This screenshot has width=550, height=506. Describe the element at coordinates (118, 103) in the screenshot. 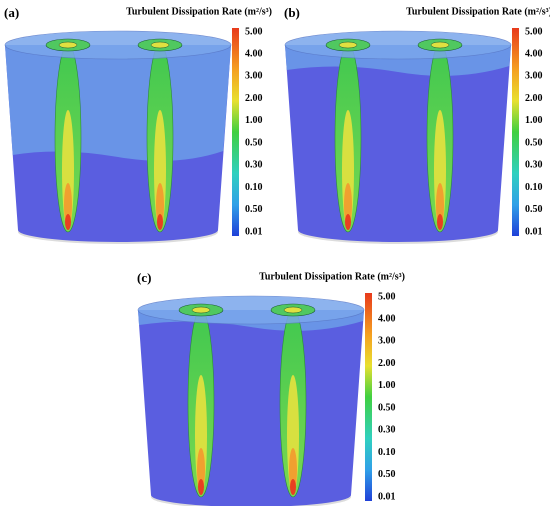

I see `upper-region` at that location.